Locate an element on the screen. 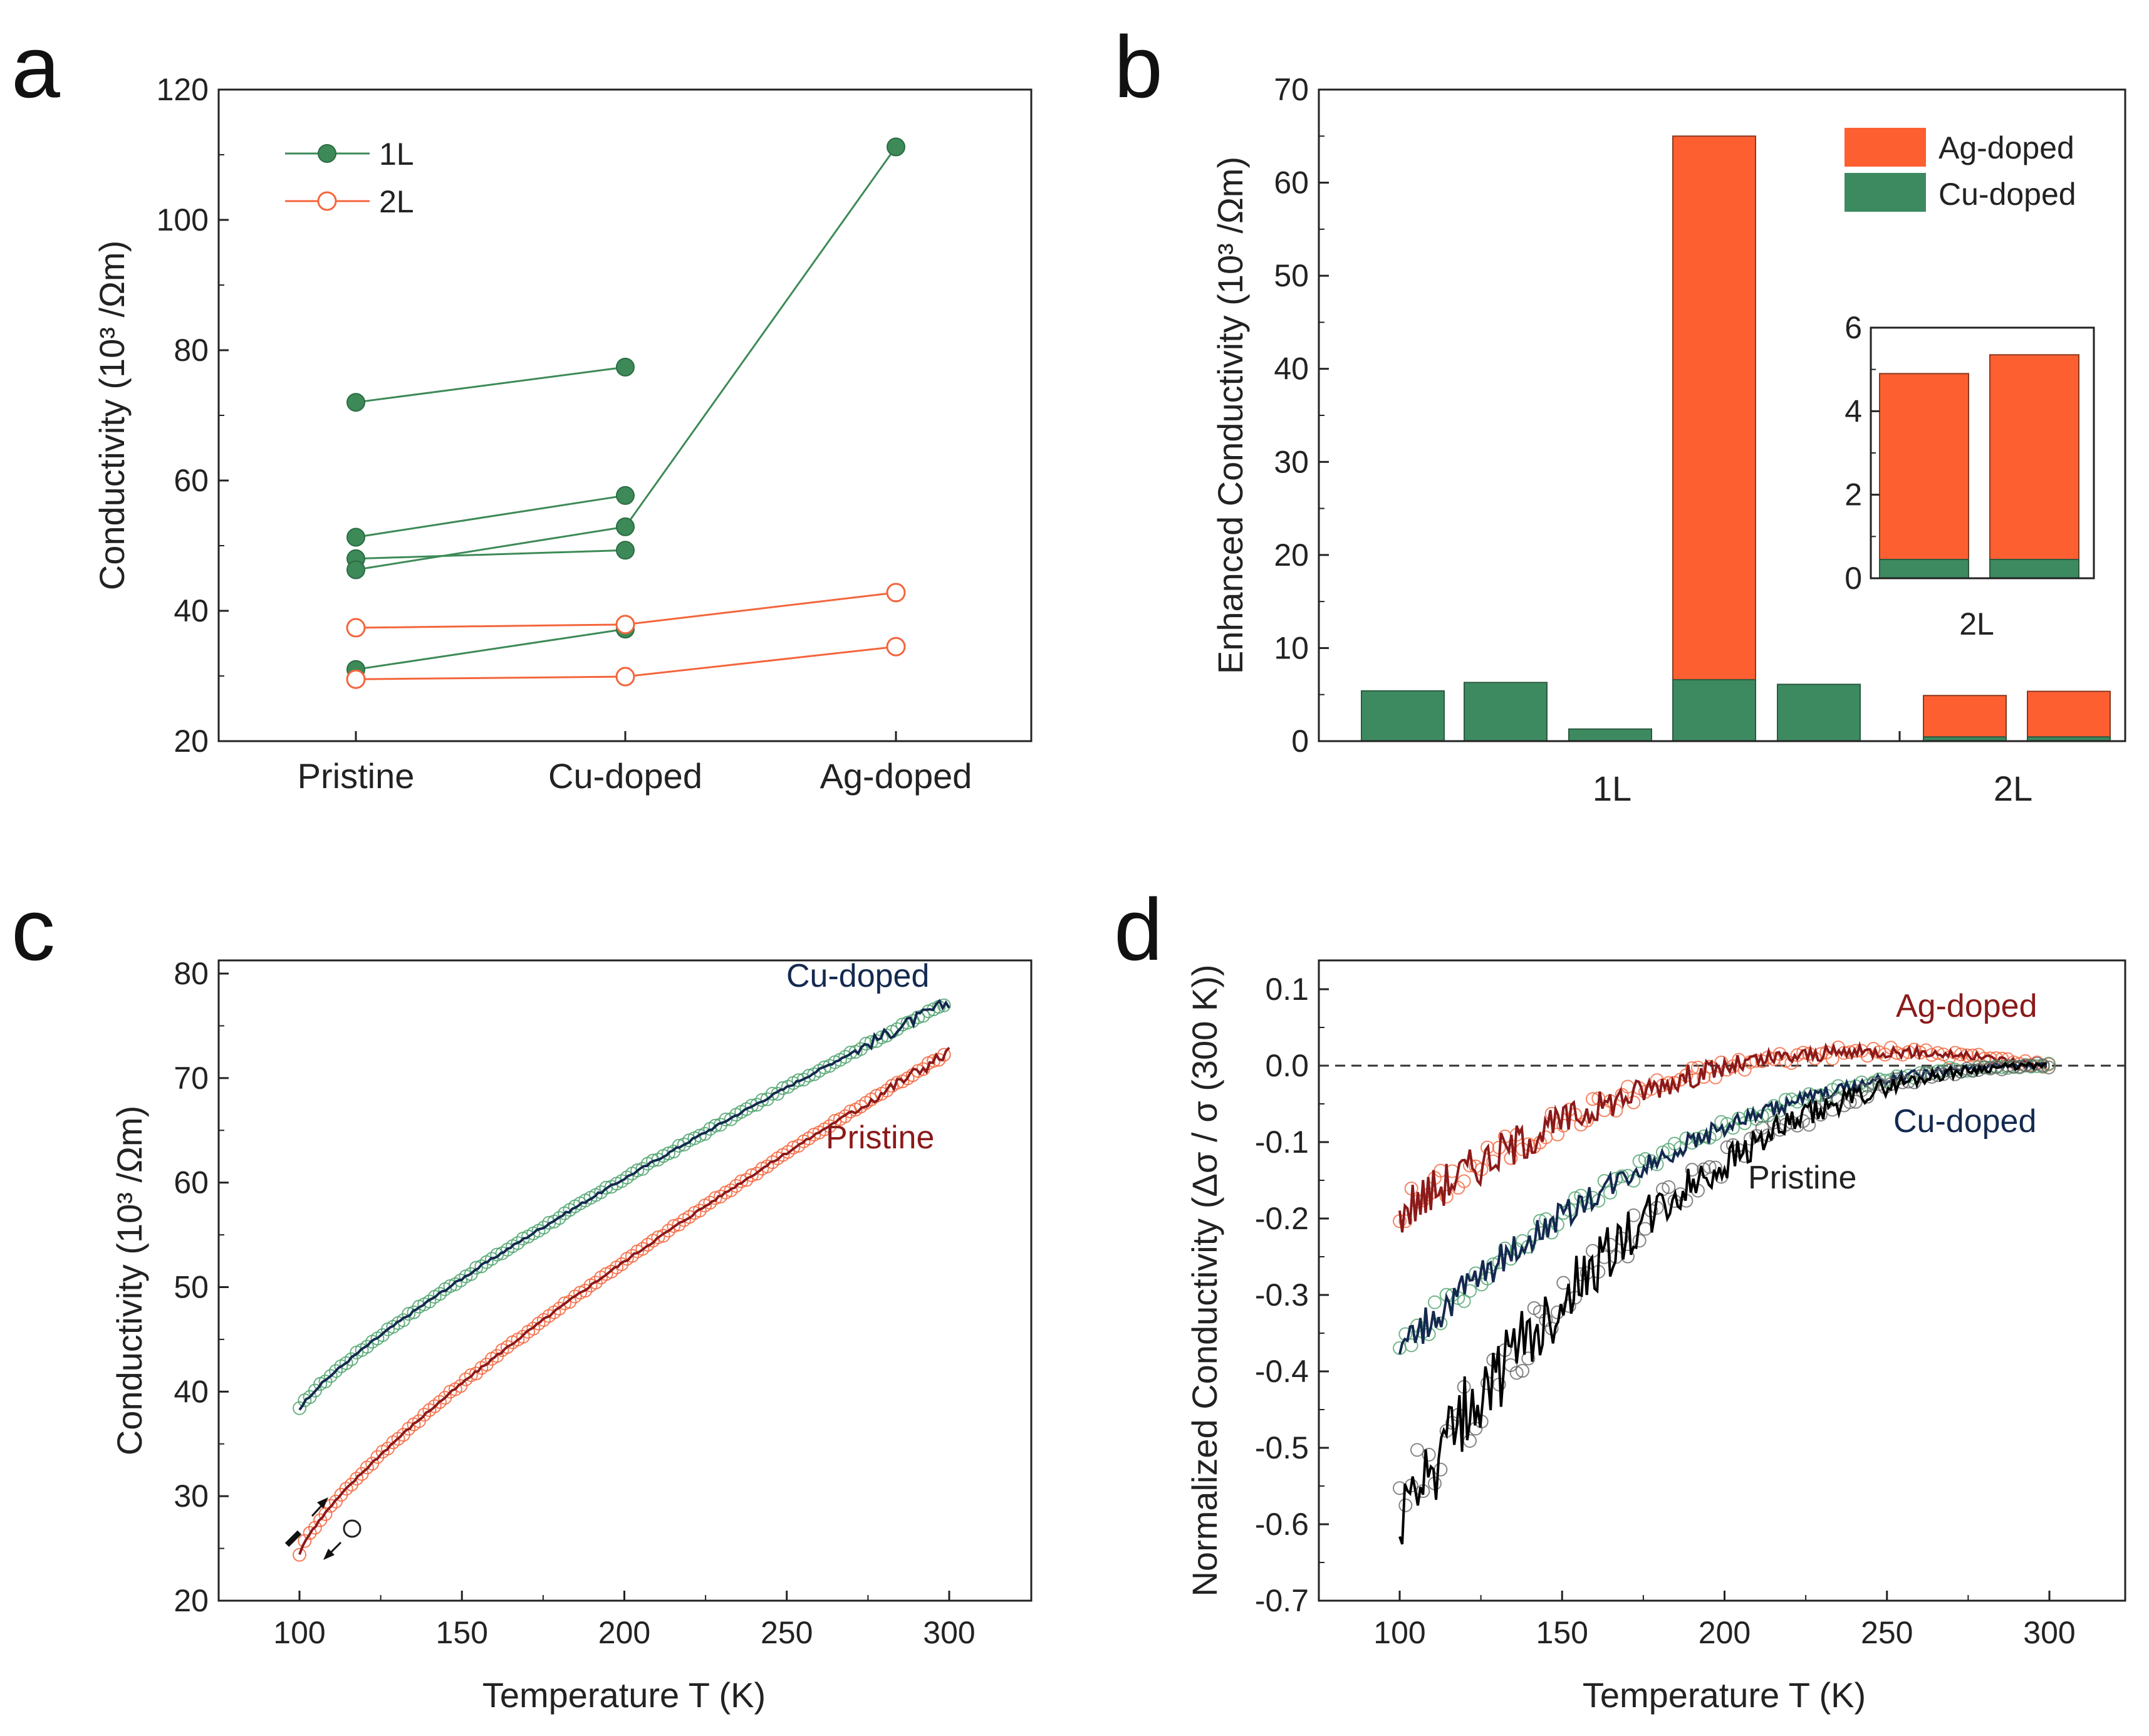 The height and width of the screenshot is (1736, 2149). panel-c-frame is located at coordinates (625, 1280).